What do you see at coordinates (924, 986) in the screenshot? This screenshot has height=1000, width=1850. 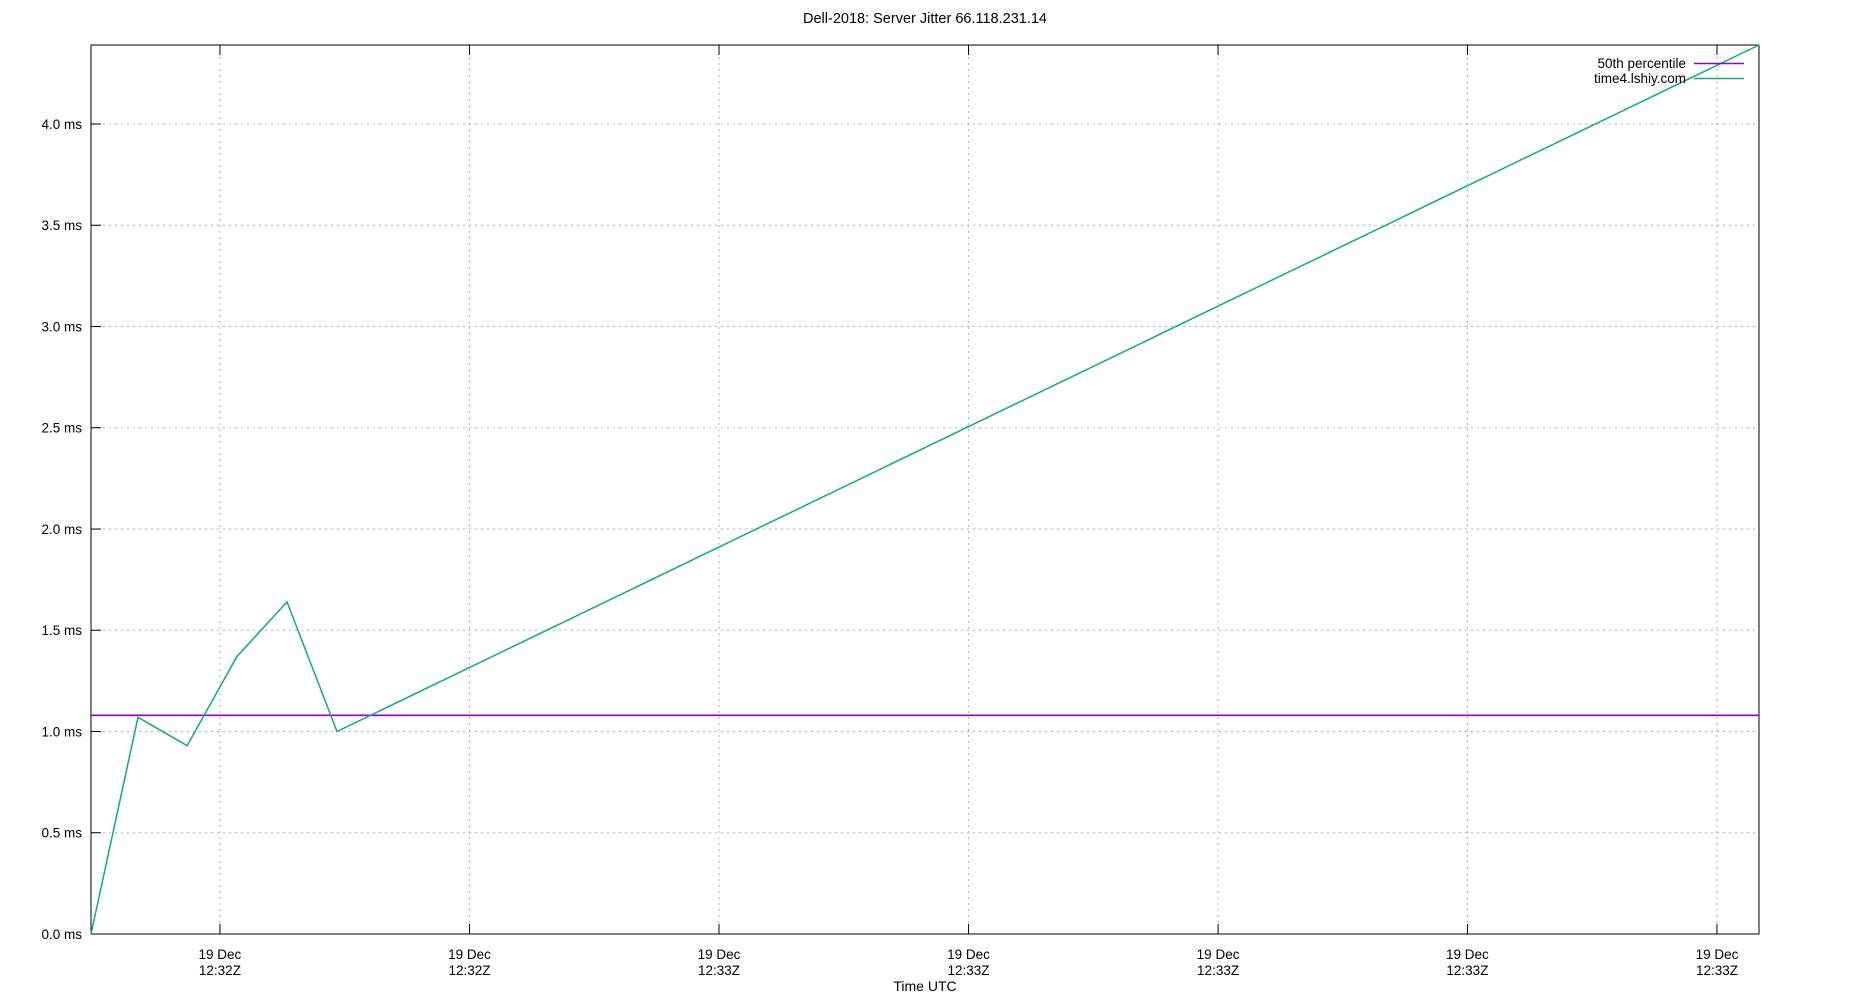 I see `x-axis-label: Time UTC` at bounding box center [924, 986].